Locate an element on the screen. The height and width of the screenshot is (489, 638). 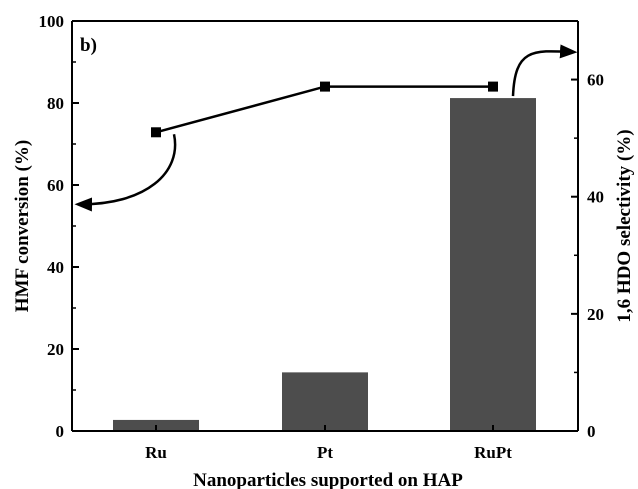
selectivity-point-ru is located at coordinates (156, 132).